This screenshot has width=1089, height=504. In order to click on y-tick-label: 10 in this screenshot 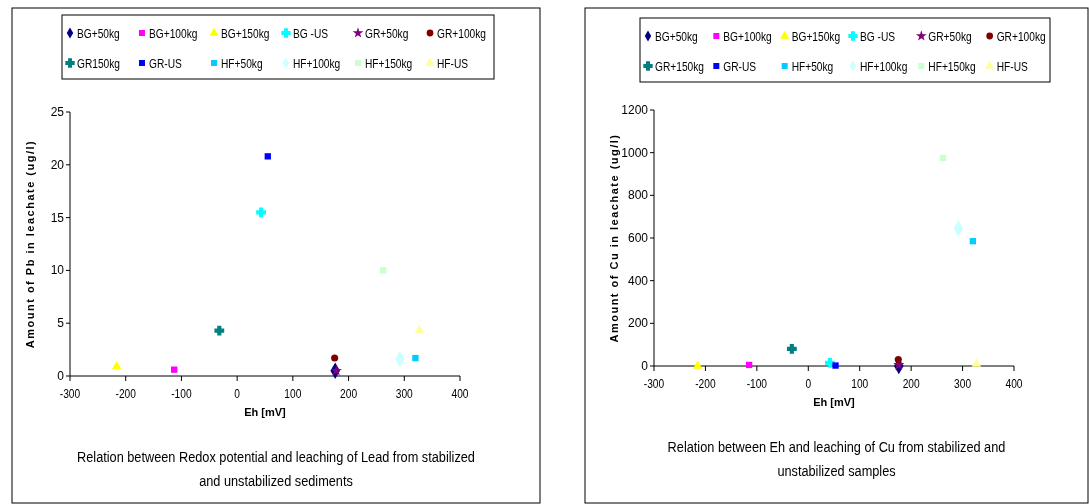, I will do `click(57, 270)`.